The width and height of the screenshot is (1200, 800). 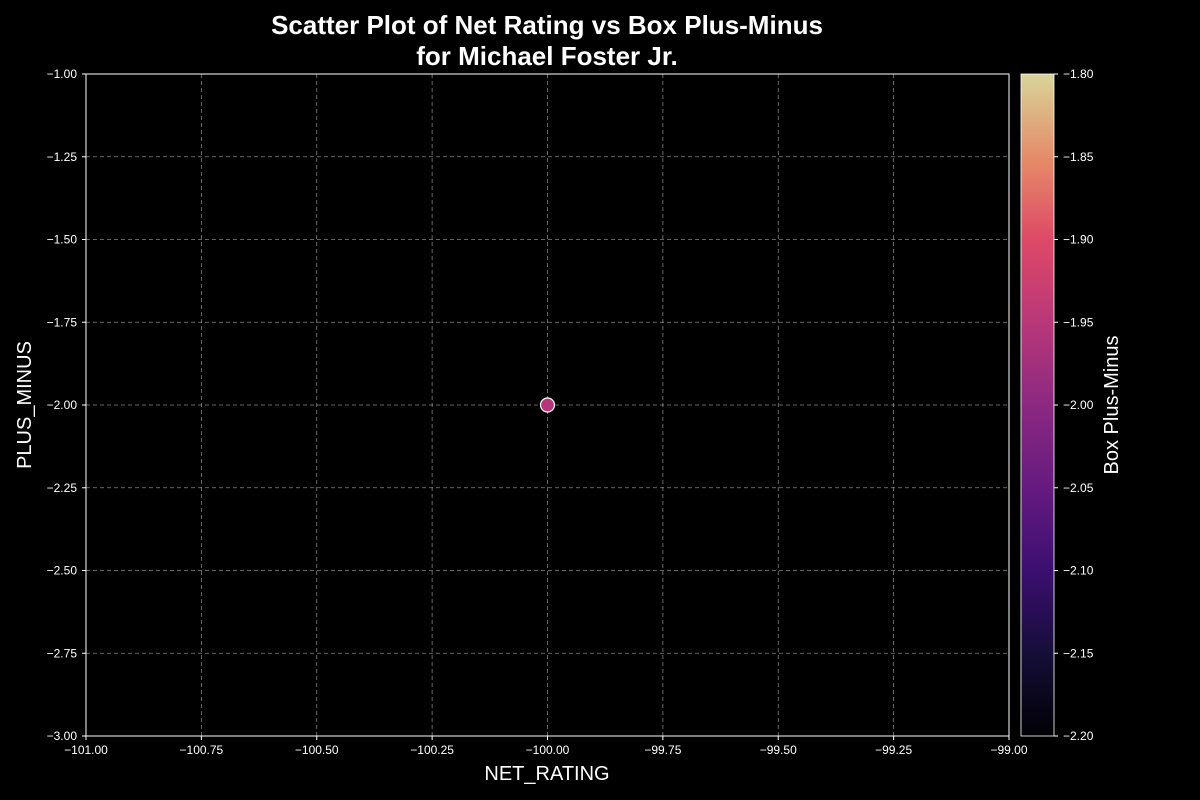 What do you see at coordinates (432, 750) in the screenshot?
I see `x-tick-label: −100.25` at bounding box center [432, 750].